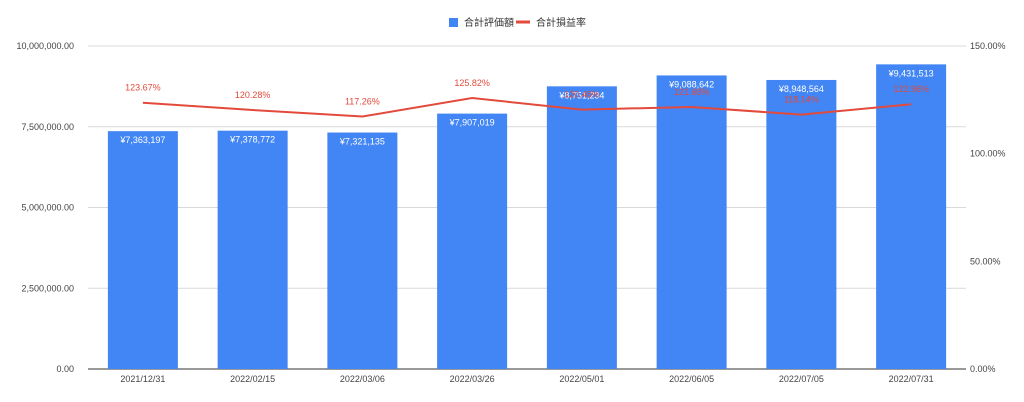 The image size is (1024, 402). I want to click on category-label: 2021/12/31, so click(142, 379).